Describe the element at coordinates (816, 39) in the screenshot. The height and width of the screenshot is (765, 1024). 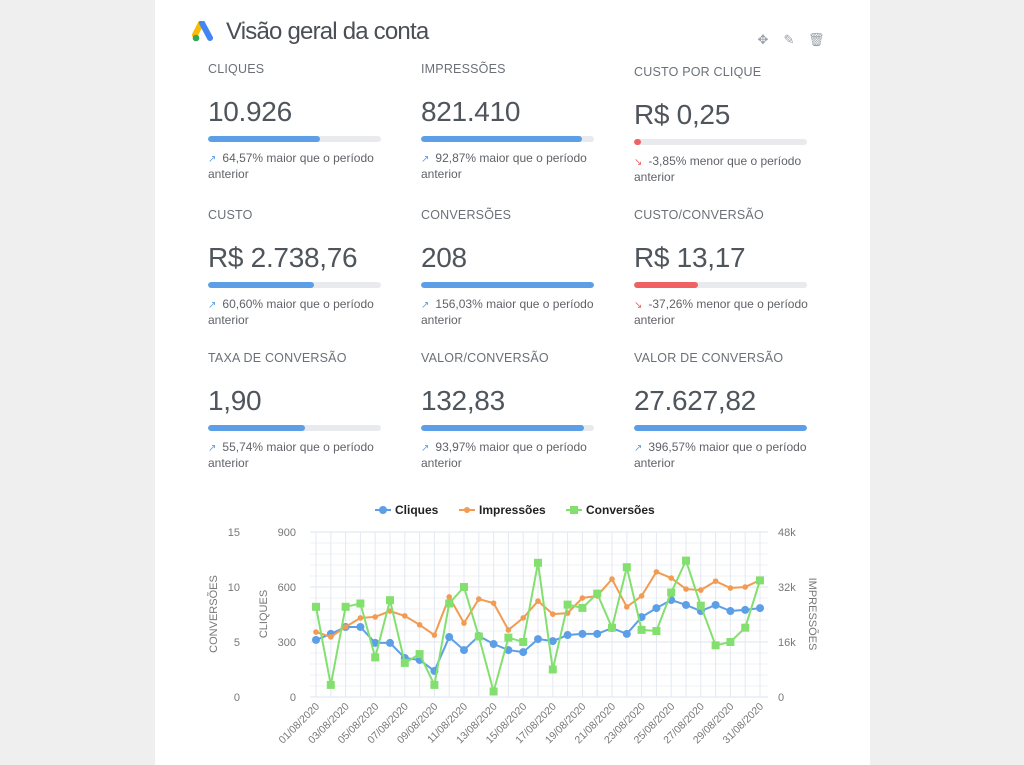
I see `trash-icon: 🗑` at that location.